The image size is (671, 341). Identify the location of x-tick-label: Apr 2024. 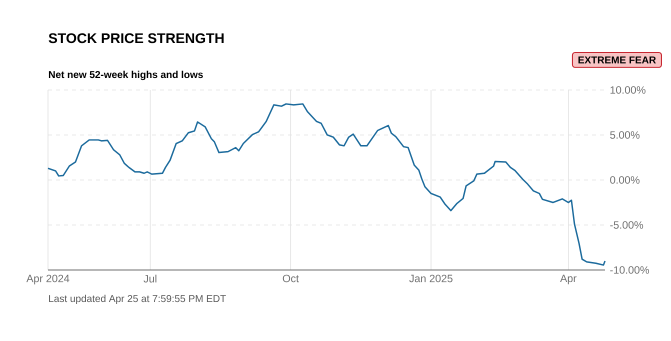
(48, 279).